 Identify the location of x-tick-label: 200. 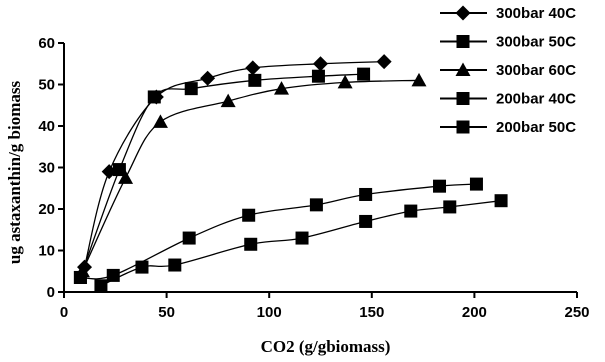
(474, 312).